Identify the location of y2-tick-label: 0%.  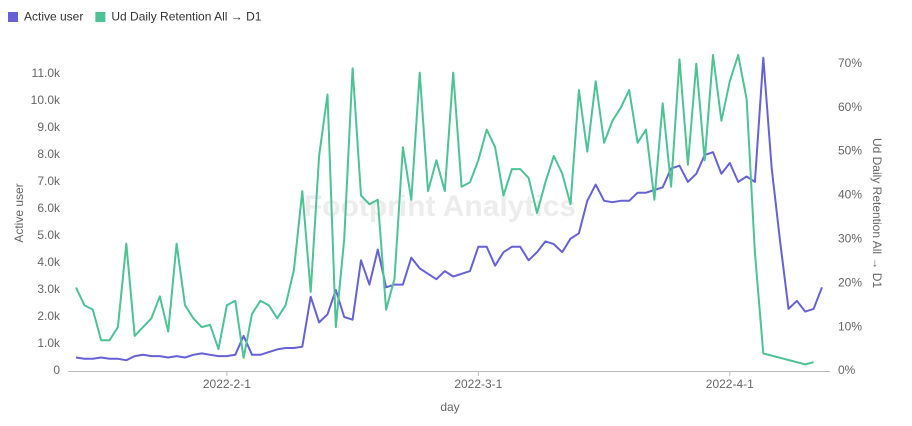
(847, 370).